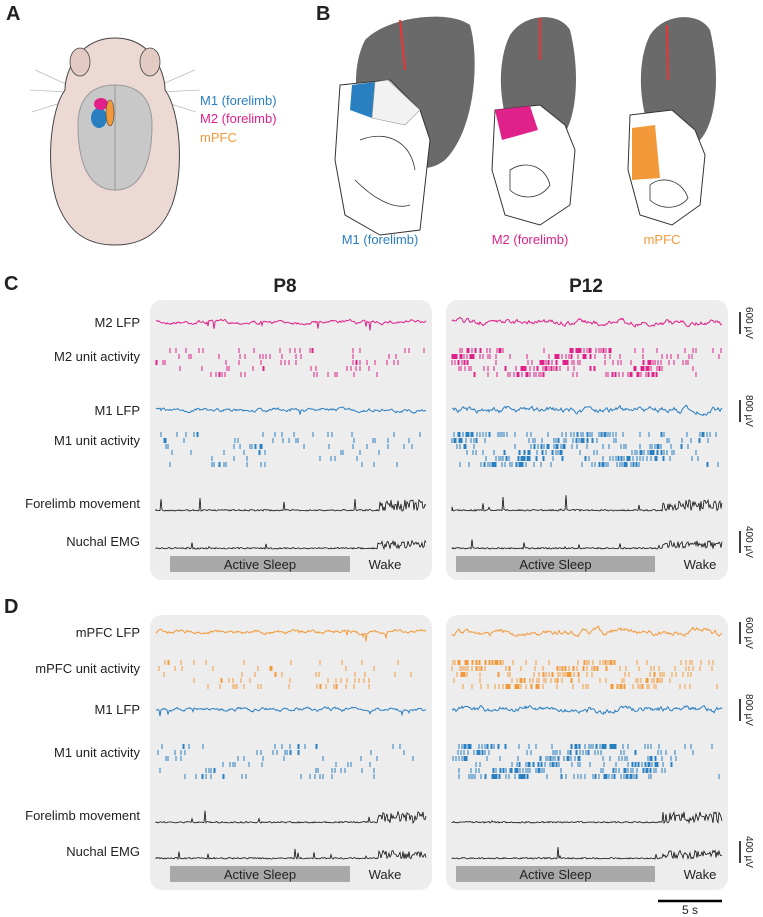 This screenshot has height=917, width=763. What do you see at coordinates (690, 910) in the screenshot?
I see `time-scale-label: 5 s` at bounding box center [690, 910].